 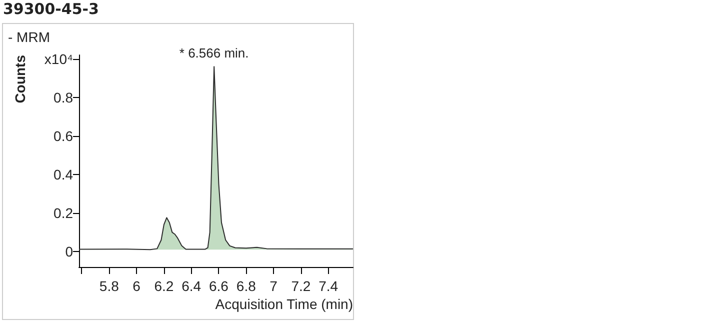 I want to click on chart-subtitle: - MRM, so click(x=29, y=37).